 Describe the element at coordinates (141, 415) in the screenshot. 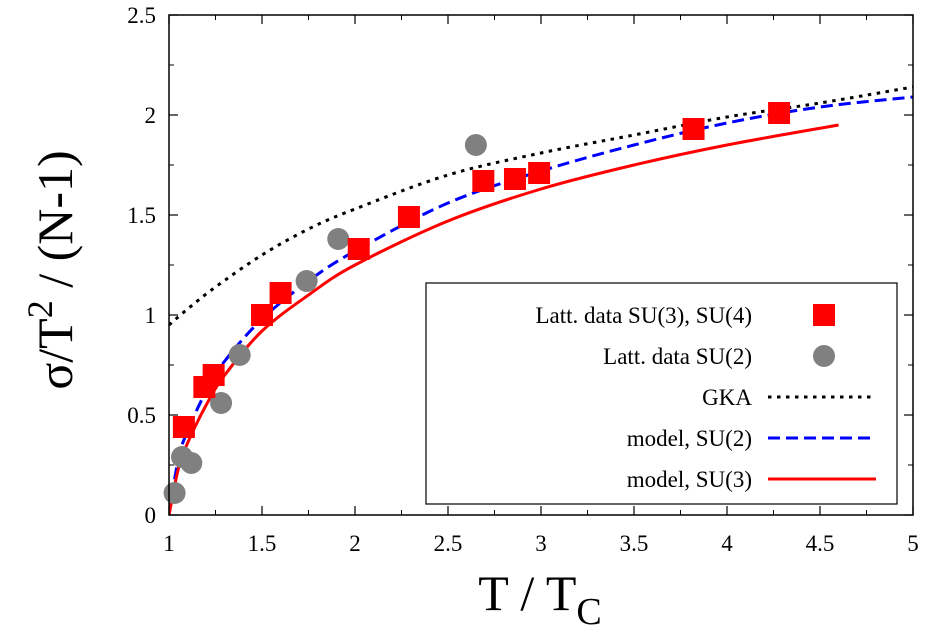

I see `y-tick-label: 0.5` at that location.